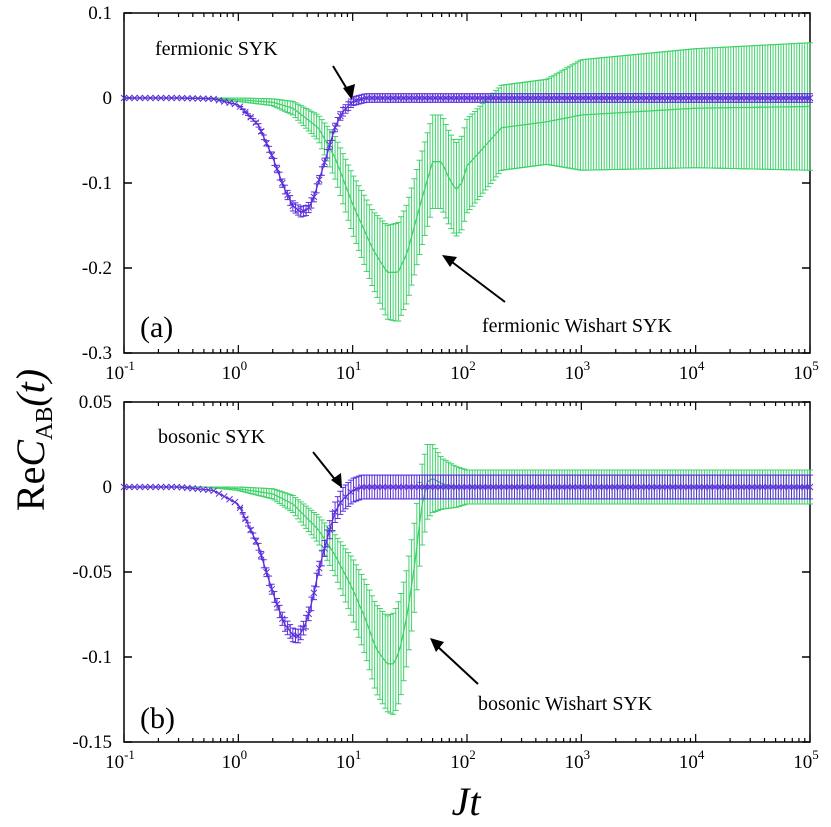 The width and height of the screenshot is (831, 827). Describe the element at coordinates (92, 572) in the screenshot. I see `y-tick-label: -0.05` at that location.